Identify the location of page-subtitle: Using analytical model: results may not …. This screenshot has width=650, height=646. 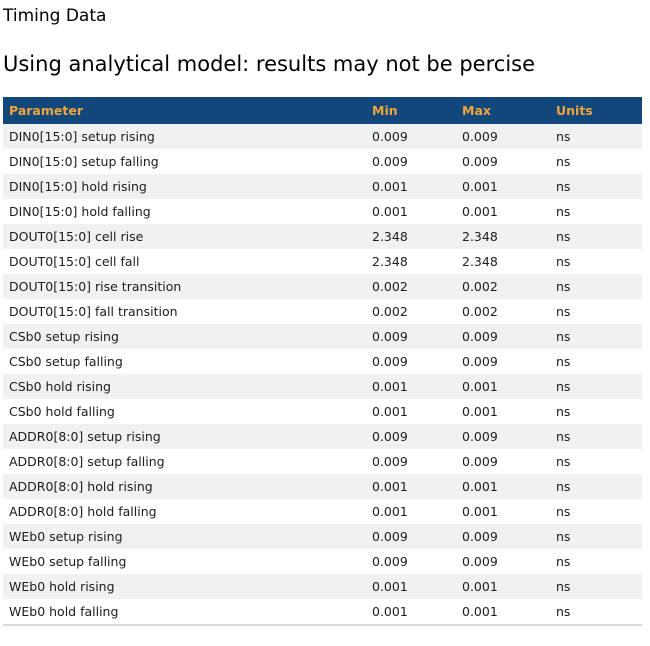
(269, 64).